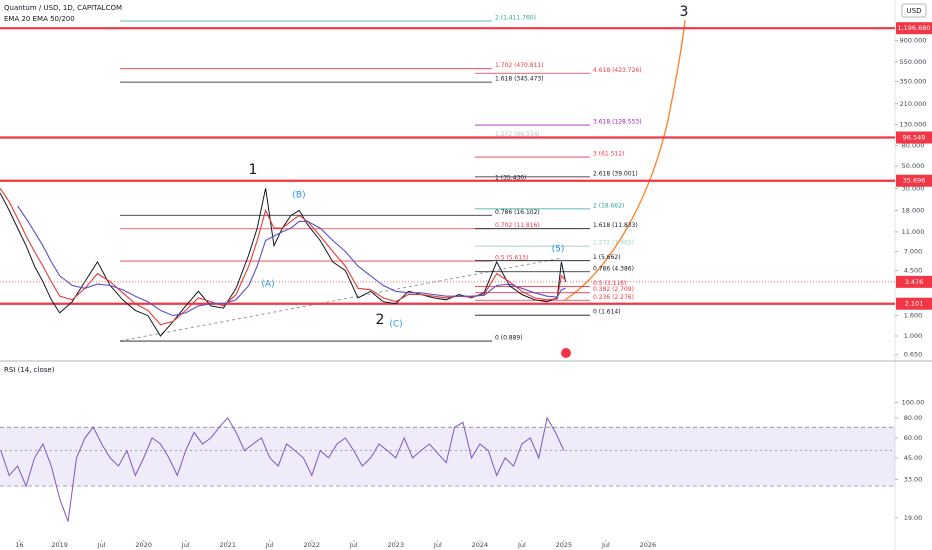  I want to click on rsi-title: RSI (14, close), so click(29, 370).